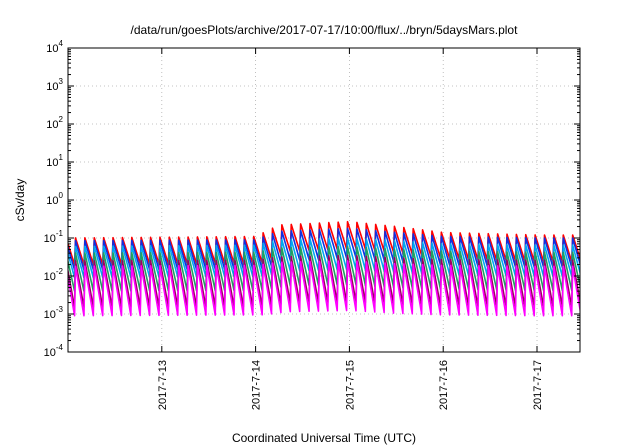 The height and width of the screenshot is (448, 640). Describe the element at coordinates (163, 385) in the screenshot. I see `x-tick-label: 2017-7-13` at that location.